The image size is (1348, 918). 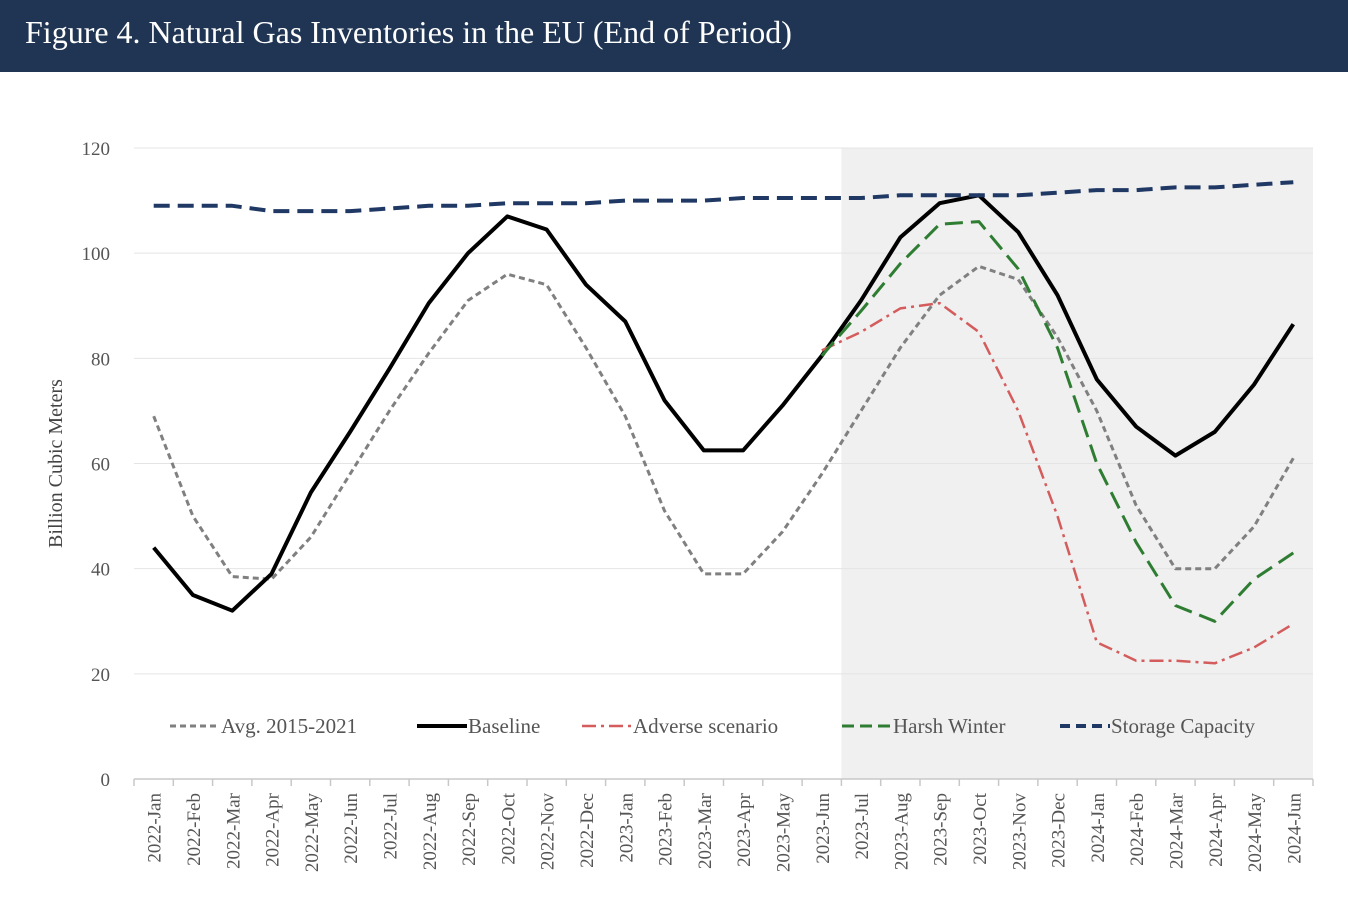 I want to click on x-tick-label: 2023-May, so click(x=783, y=833).